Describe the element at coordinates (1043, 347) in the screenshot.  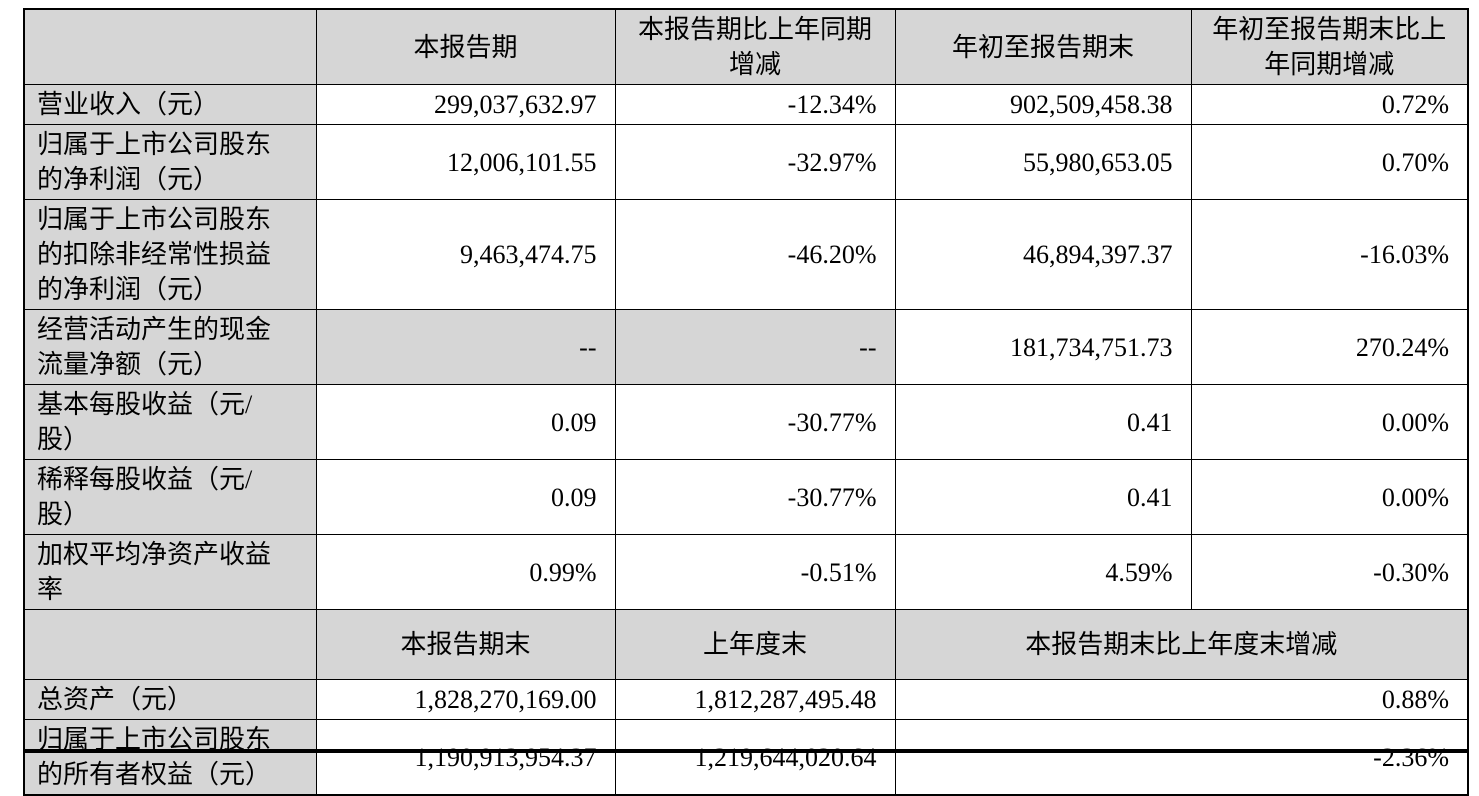
I see `value-ytd: 181,734,751.73` at that location.